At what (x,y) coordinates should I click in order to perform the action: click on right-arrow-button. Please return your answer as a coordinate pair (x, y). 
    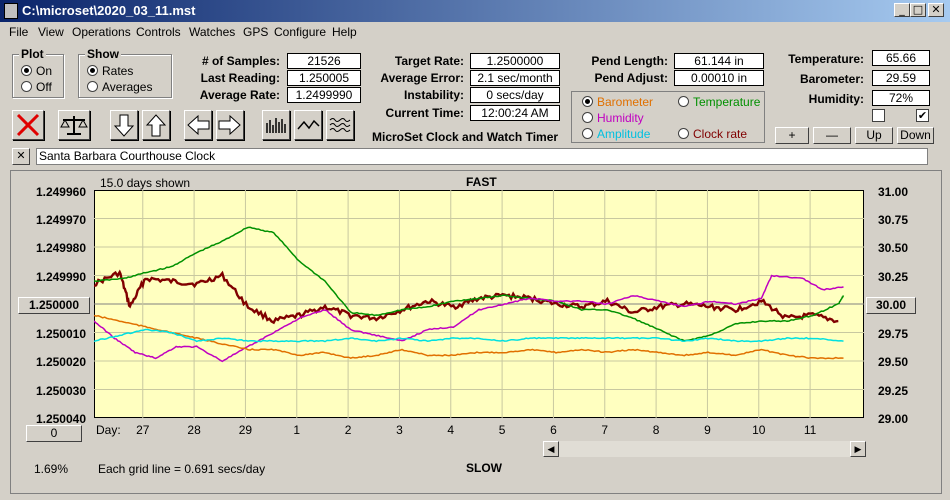
    Looking at the image, I should click on (230, 125).